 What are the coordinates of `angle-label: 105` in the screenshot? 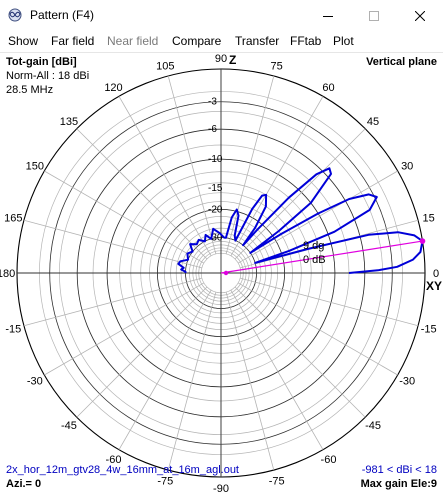 It's located at (165, 66).